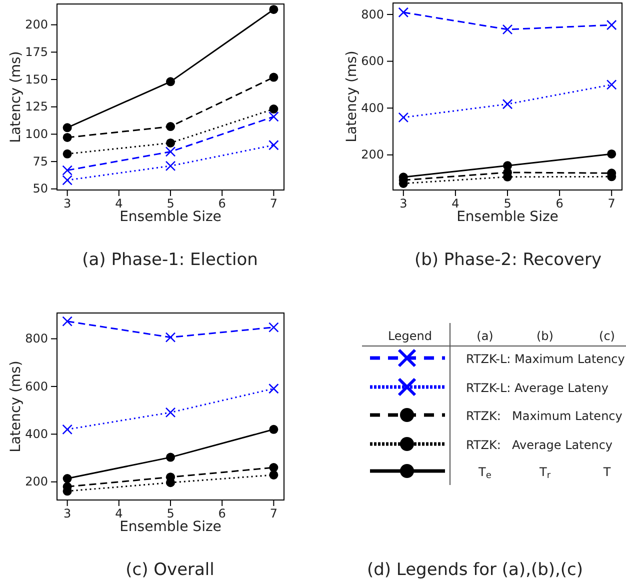  What do you see at coordinates (545, 336) in the screenshot?
I see `text: (b)` at bounding box center [545, 336].